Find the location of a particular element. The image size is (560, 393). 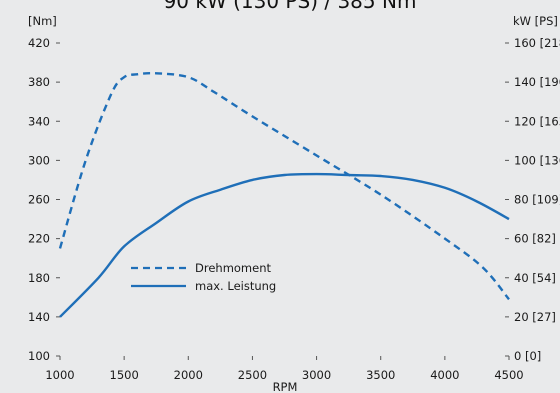

left-tick-label: 300 is located at coordinates (39, 160).